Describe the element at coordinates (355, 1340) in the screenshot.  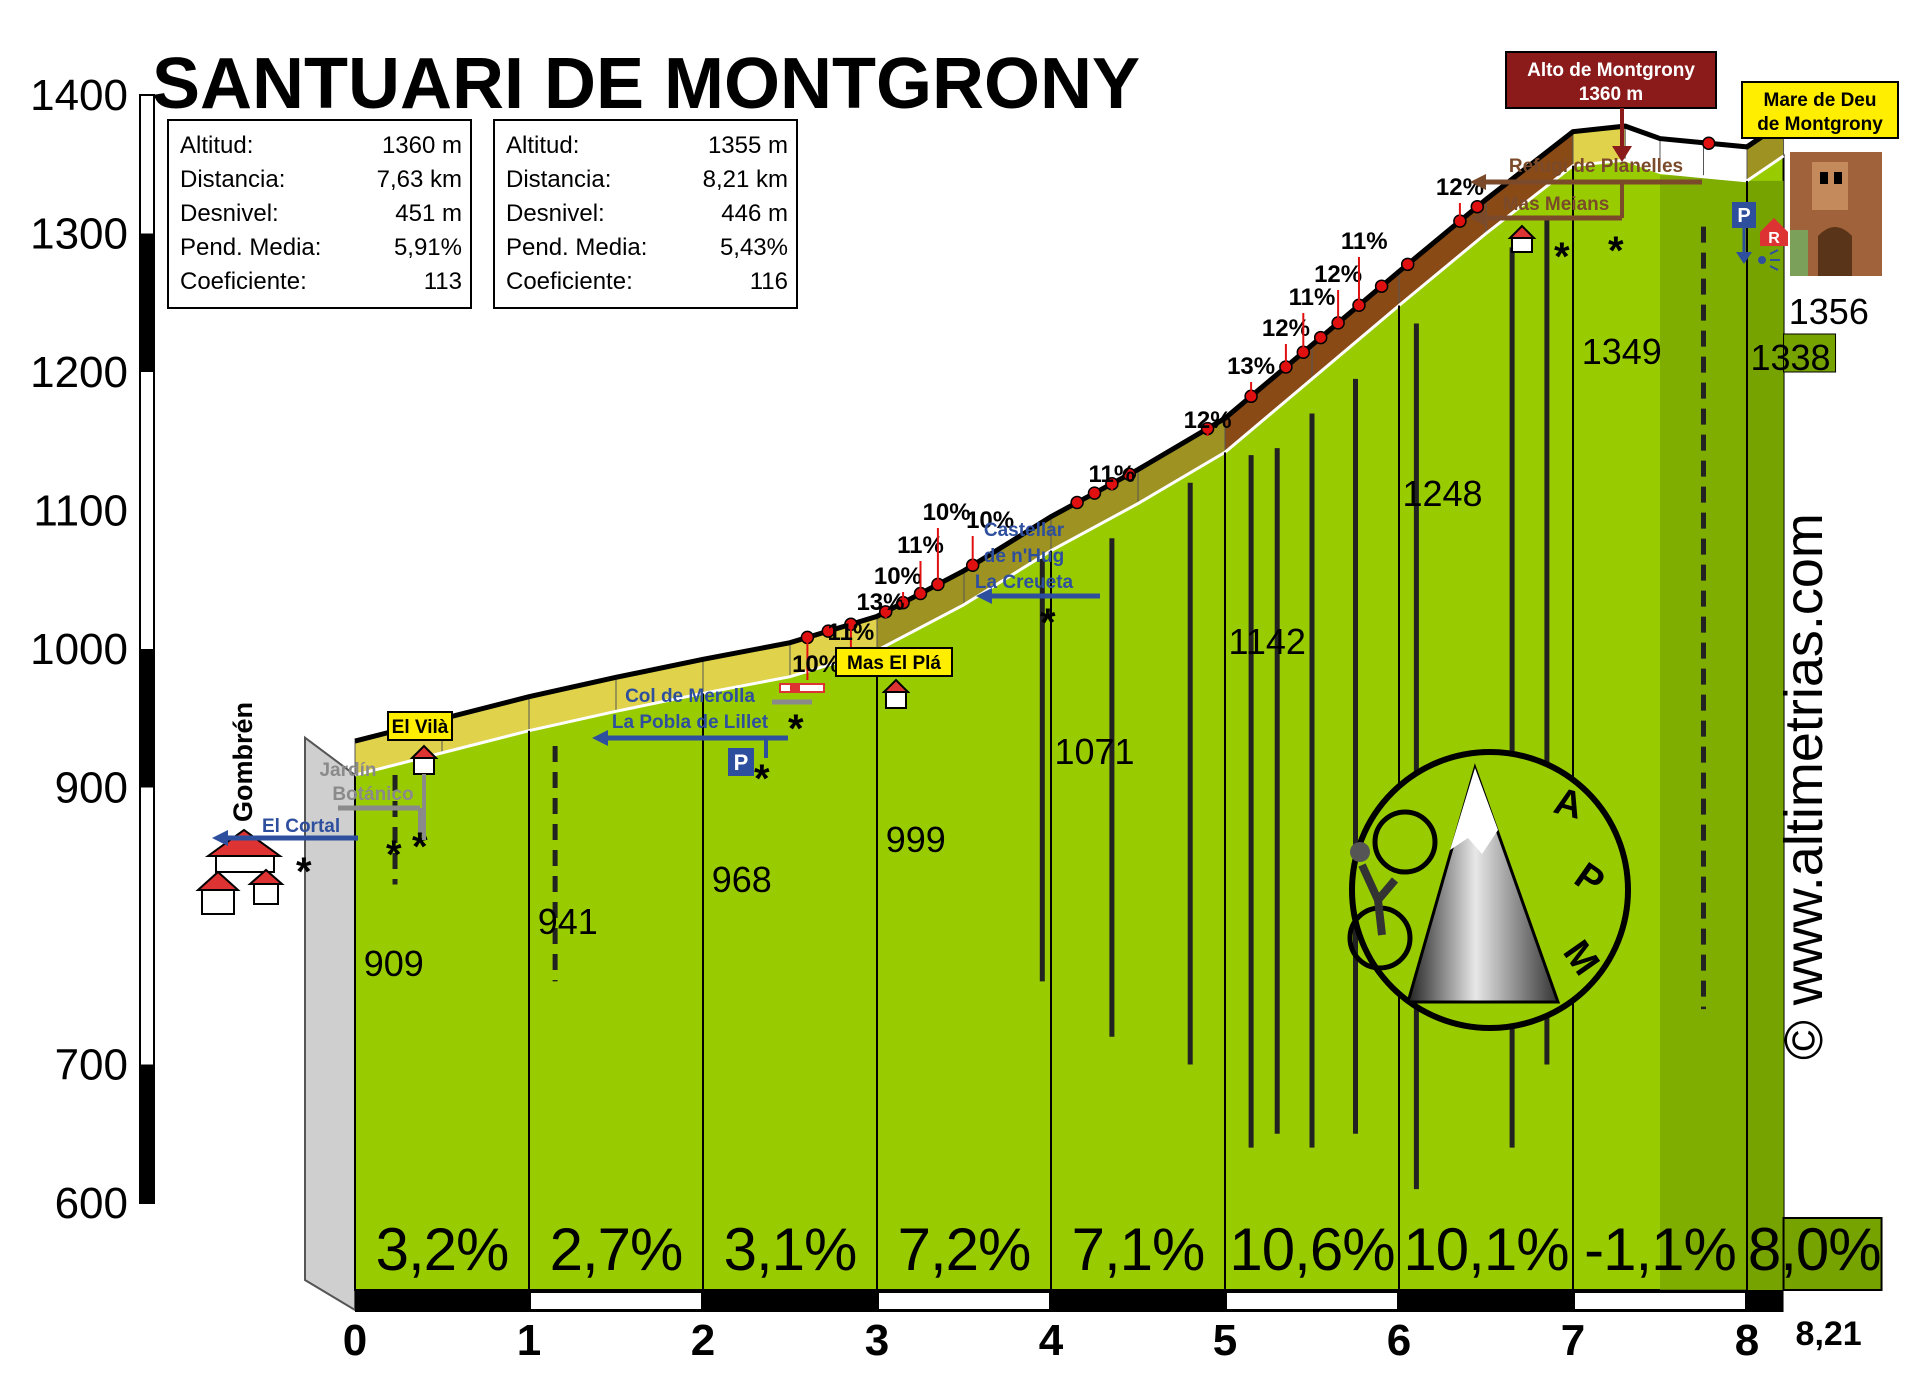
I see `x-tick-label: 0` at that location.